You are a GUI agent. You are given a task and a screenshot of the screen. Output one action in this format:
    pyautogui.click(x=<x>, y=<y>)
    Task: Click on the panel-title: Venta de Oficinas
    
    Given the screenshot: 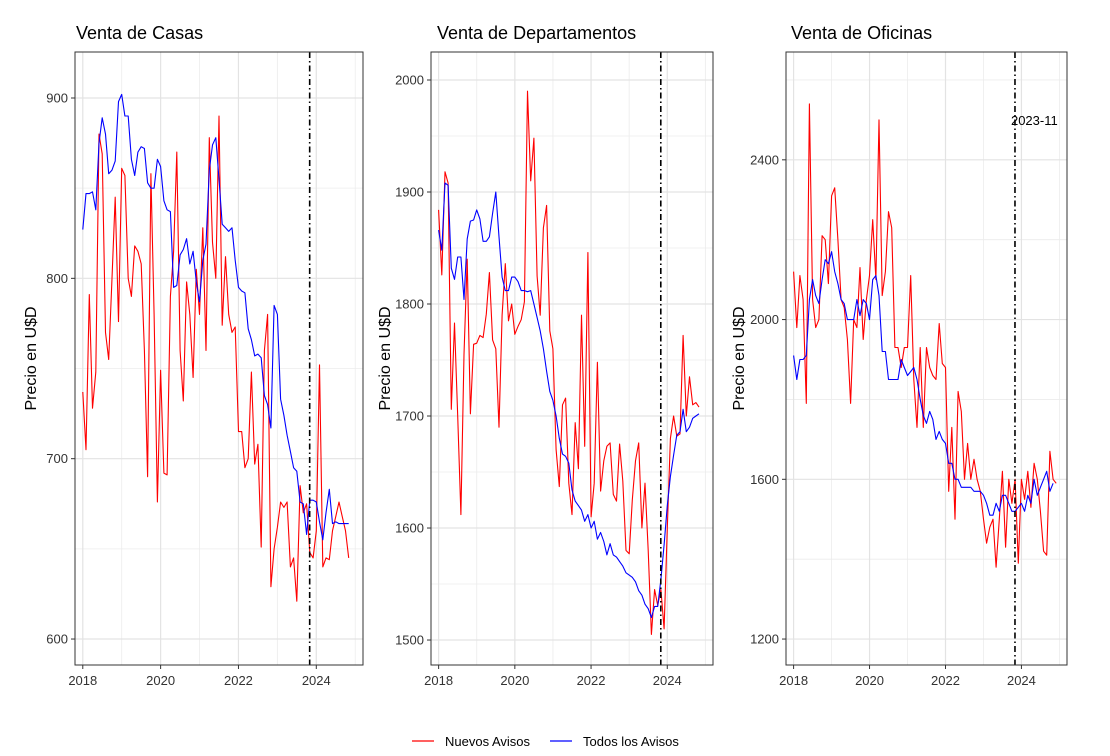 What is the action you would take?
    pyautogui.click(x=861, y=33)
    